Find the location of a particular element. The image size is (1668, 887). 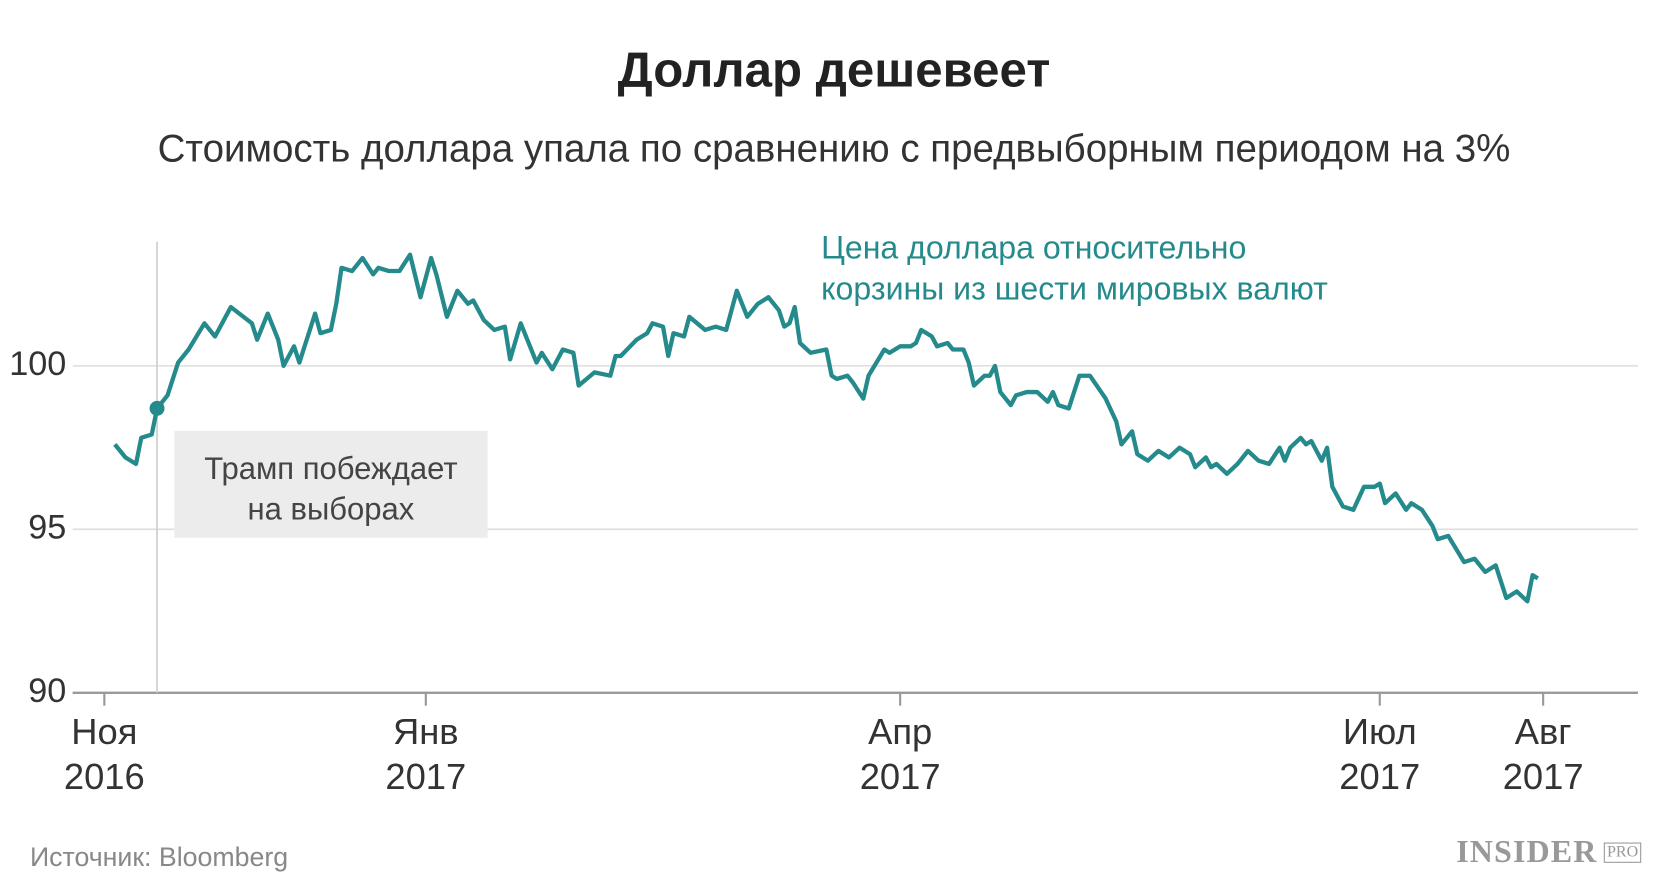

chart-title: Доллар дешевеет is located at coordinates (834, 69).